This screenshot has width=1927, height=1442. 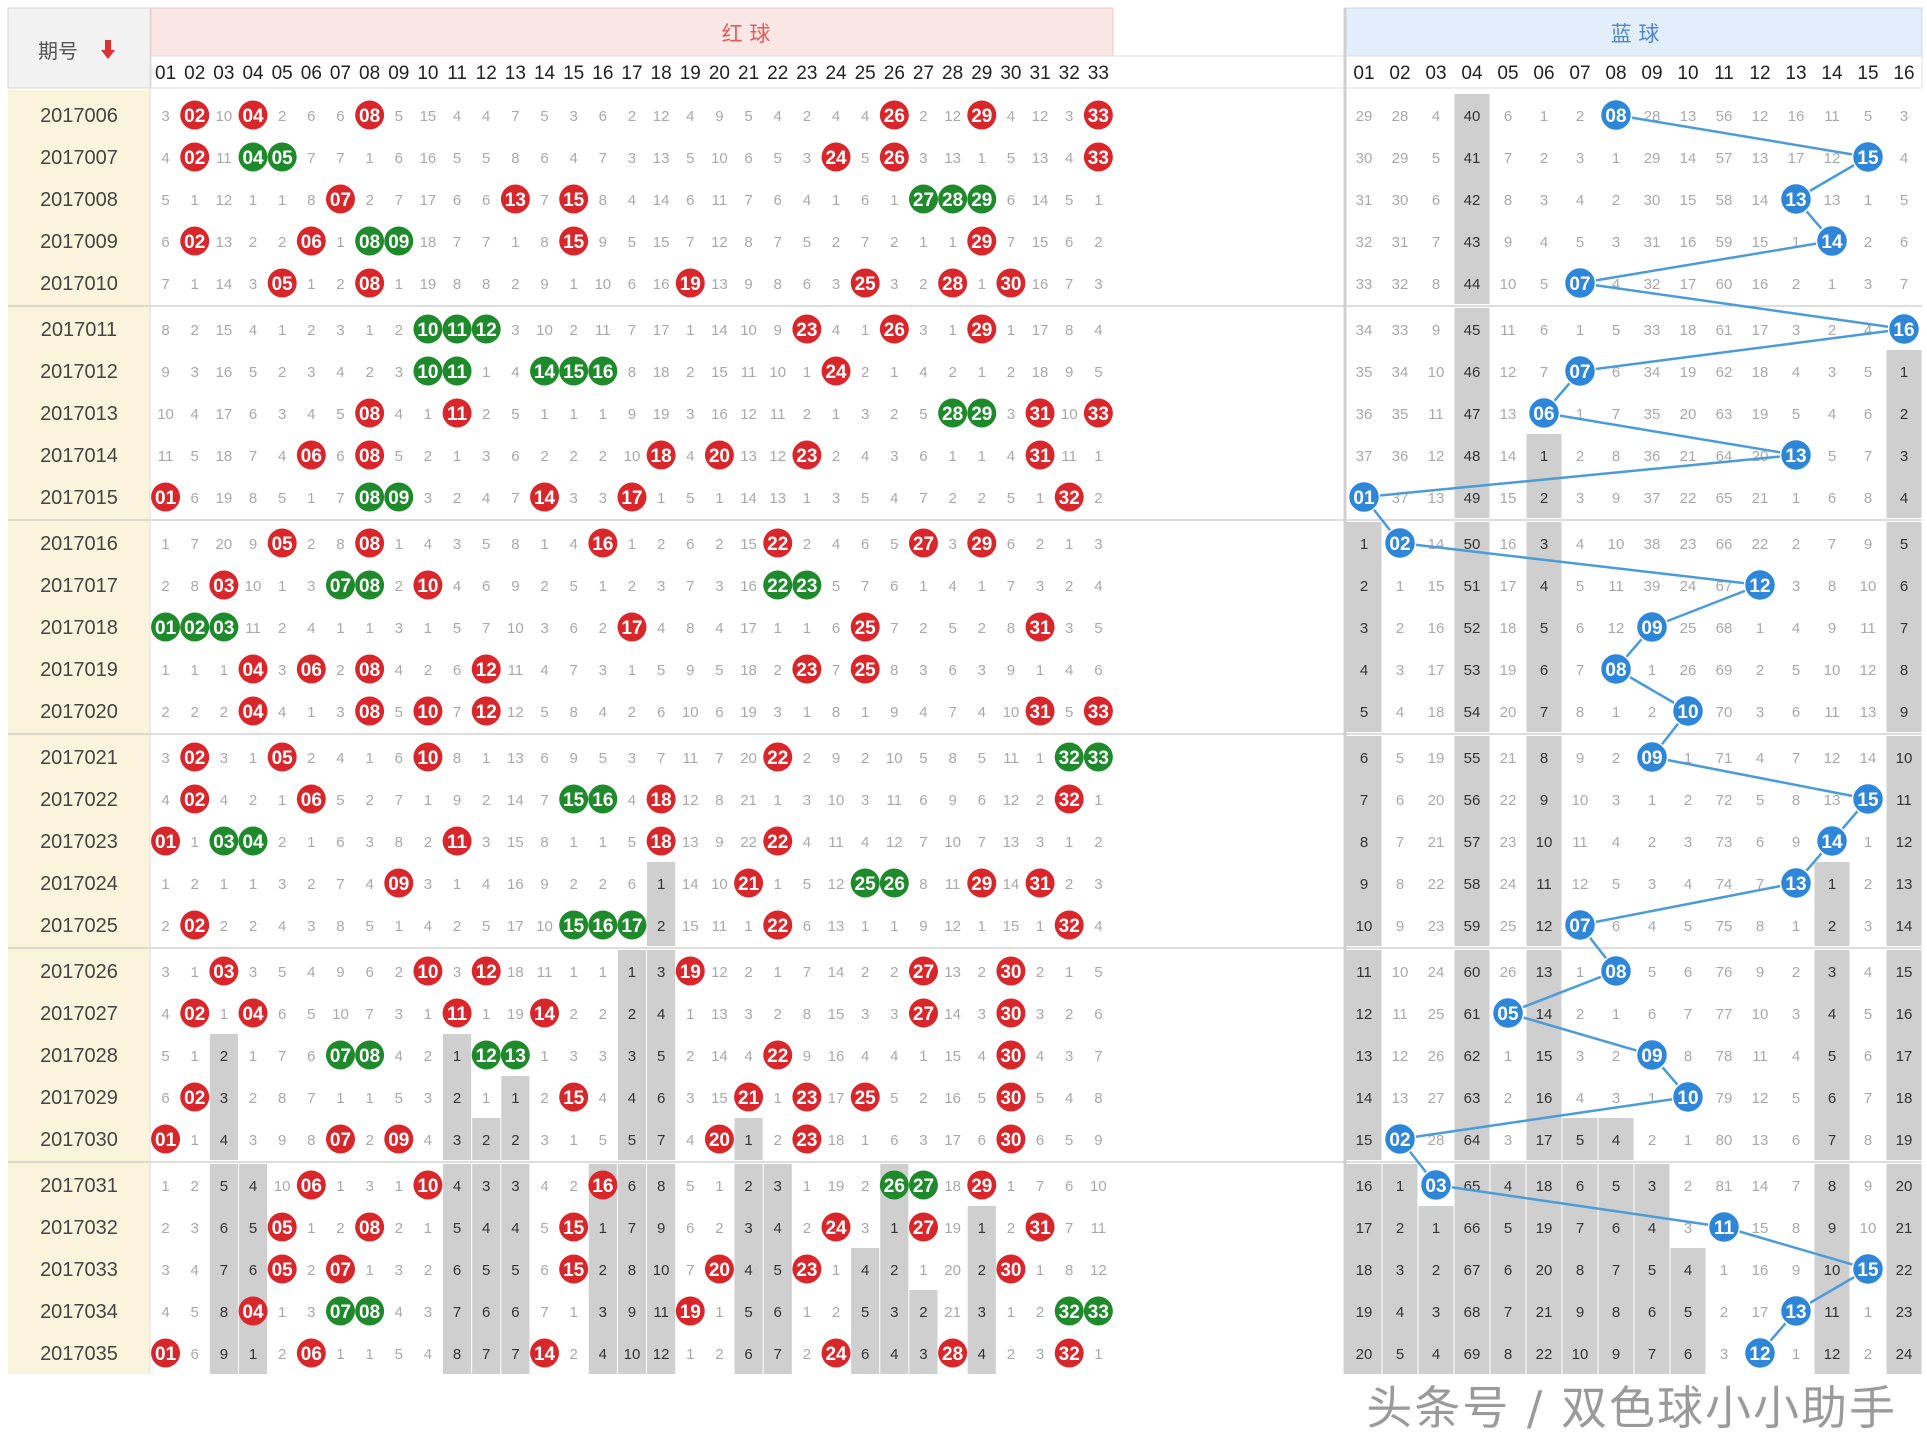 What do you see at coordinates (690, 284) in the screenshot?
I see `red-ball-label: 19` at bounding box center [690, 284].